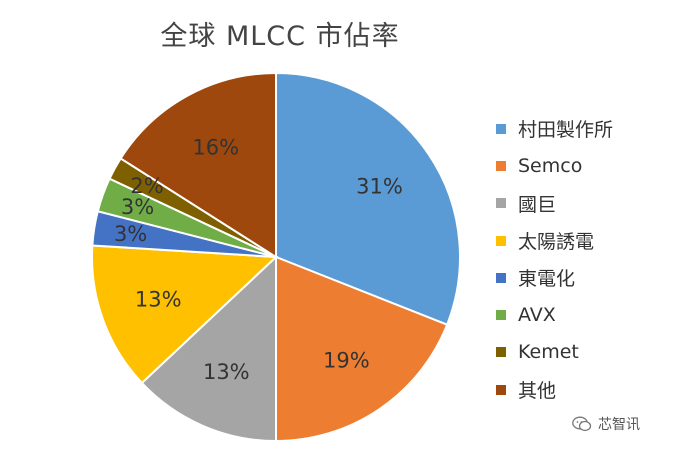 This screenshot has height=456, width=694. What do you see at coordinates (591, 352) in the screenshot?
I see `legend-item-6: Kemet` at bounding box center [591, 352].